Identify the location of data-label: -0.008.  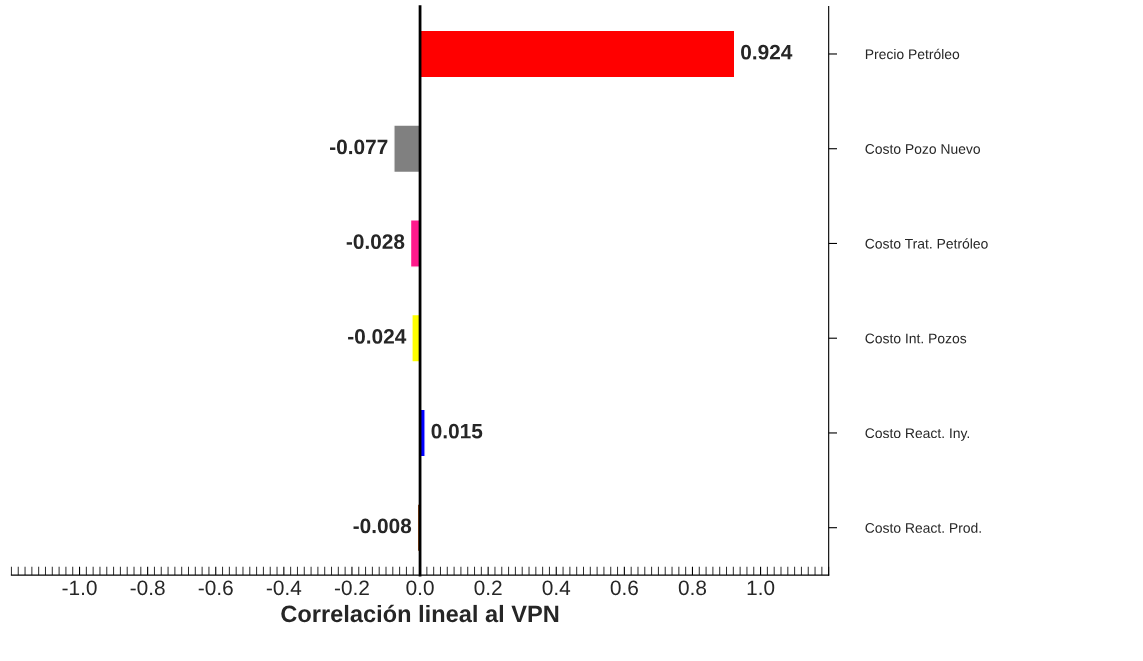
(382, 526).